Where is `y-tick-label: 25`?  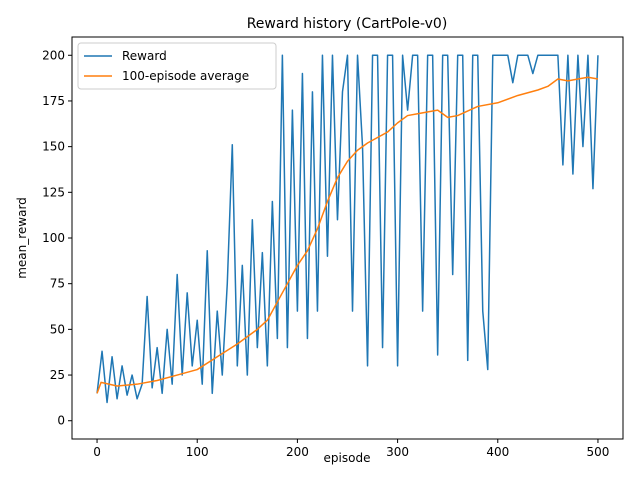
y-tick-label: 25 is located at coordinates (57, 375).